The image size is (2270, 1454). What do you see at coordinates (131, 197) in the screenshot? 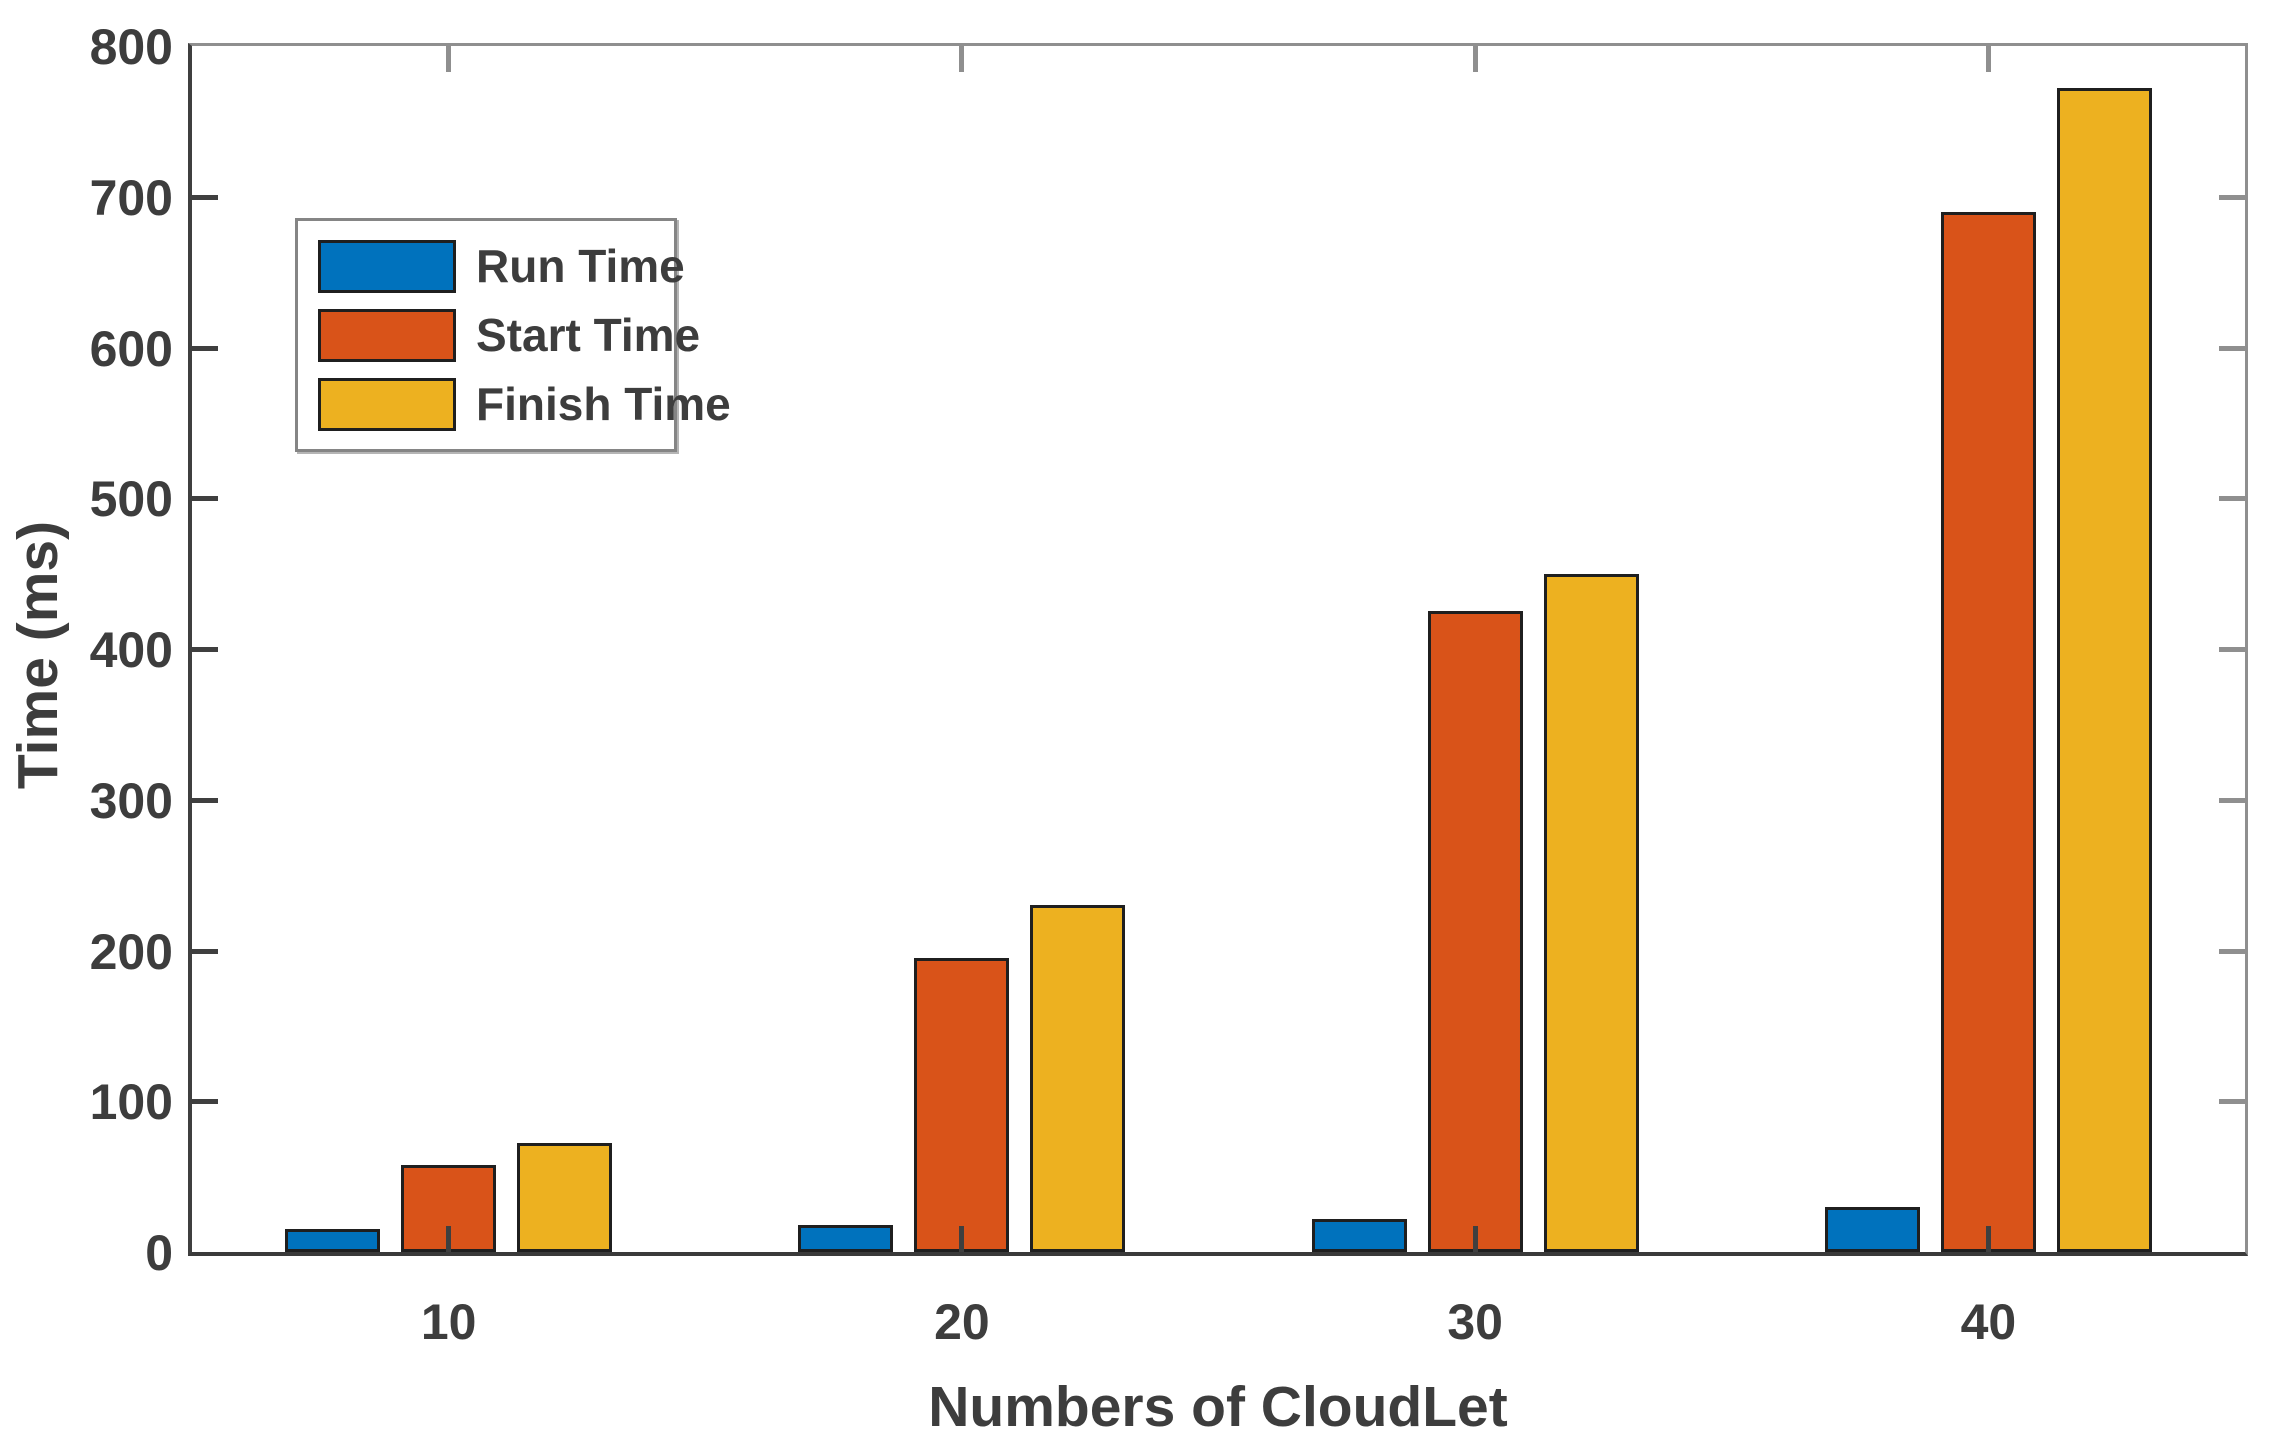
I see `y-tick-label: 700` at bounding box center [131, 197].